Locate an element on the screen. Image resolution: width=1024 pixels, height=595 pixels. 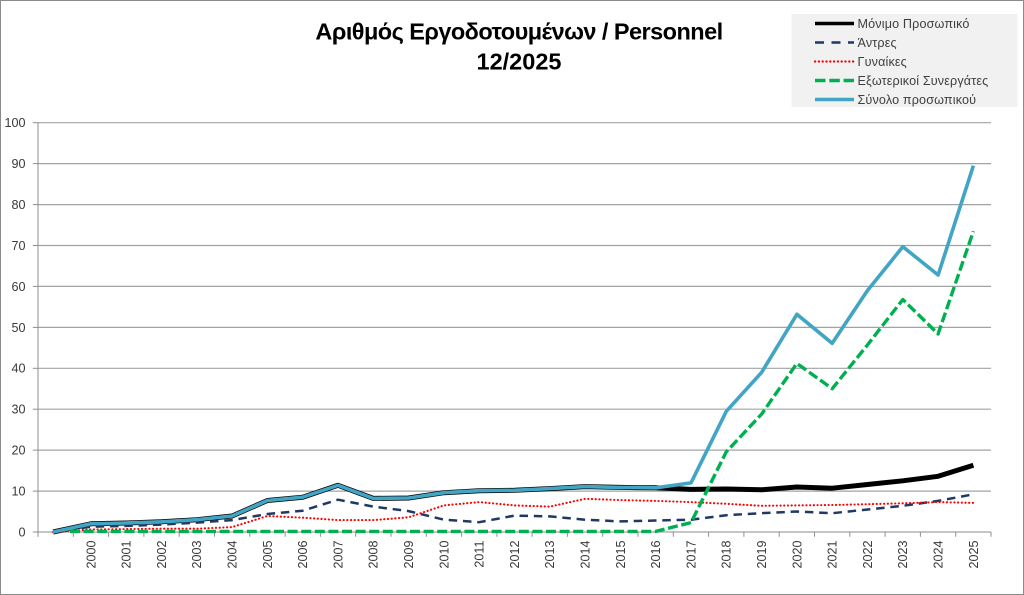
svg-text: 2020 is located at coordinates (797, 555).